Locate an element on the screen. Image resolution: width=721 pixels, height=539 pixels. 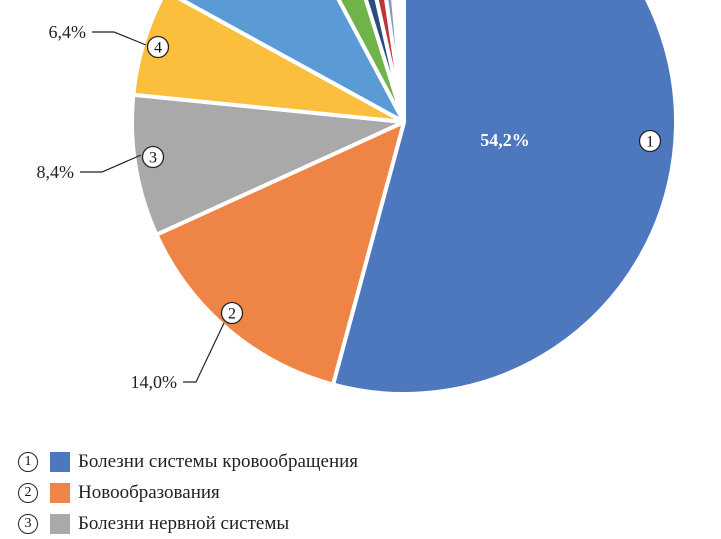
legend-number: 2 is located at coordinates (28, 492).